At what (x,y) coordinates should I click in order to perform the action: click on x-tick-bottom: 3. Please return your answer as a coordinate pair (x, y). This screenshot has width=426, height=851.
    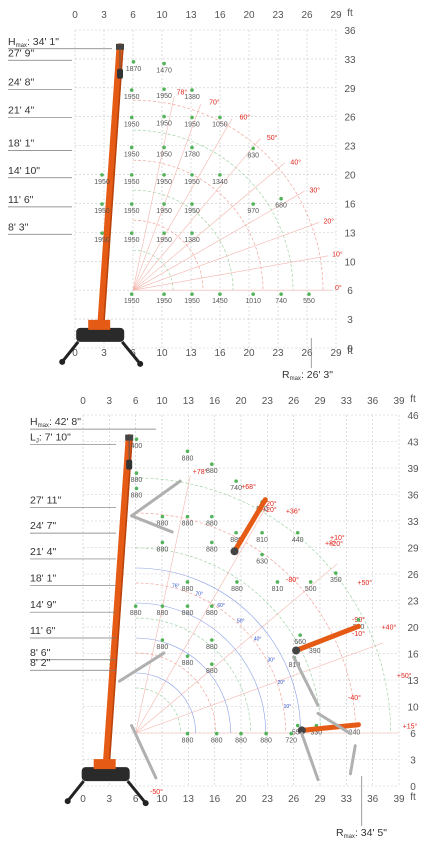
    Looking at the image, I should click on (104, 353).